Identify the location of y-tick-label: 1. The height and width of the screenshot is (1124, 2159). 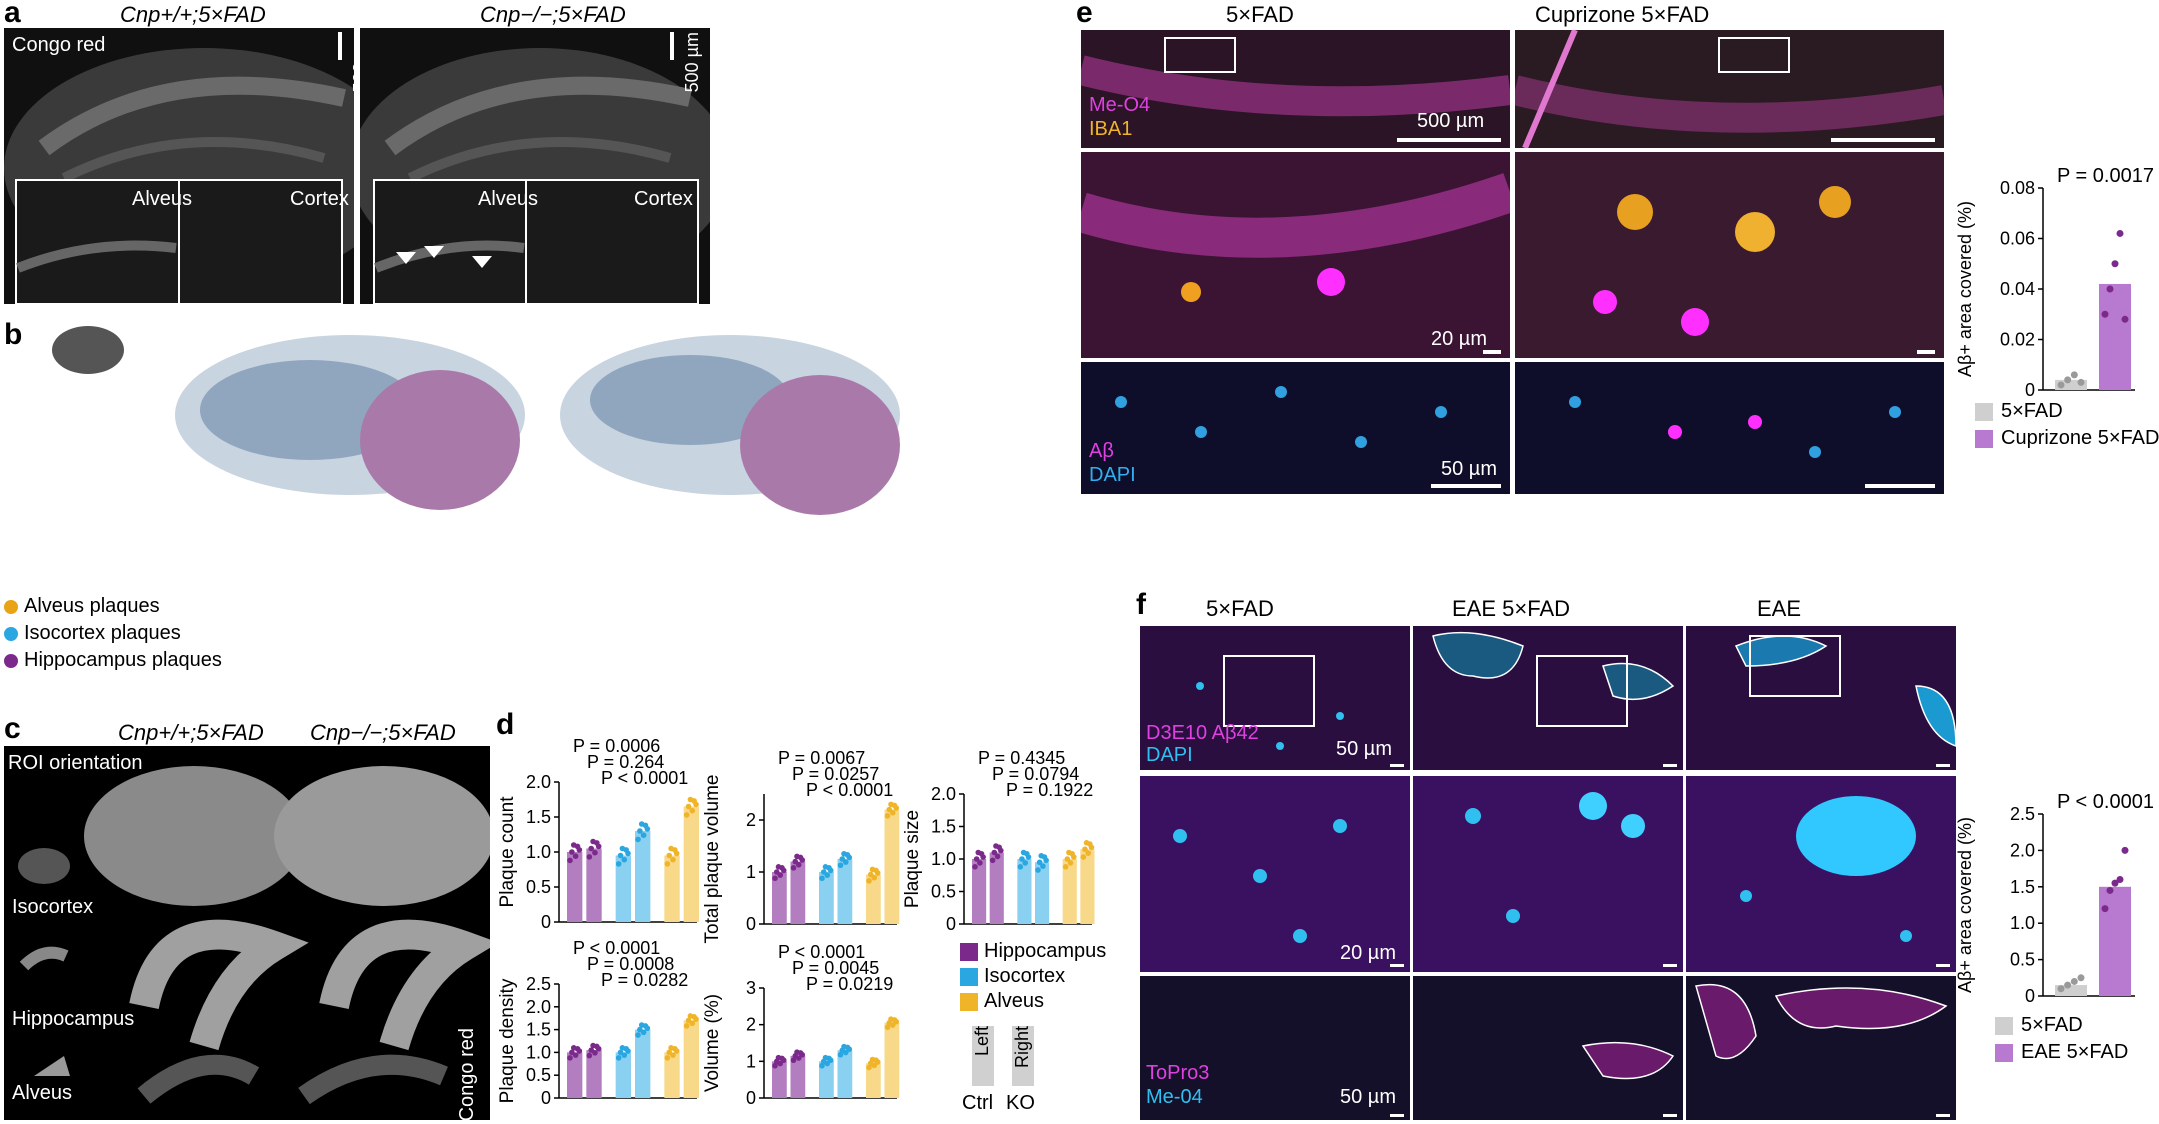
(751, 1061).